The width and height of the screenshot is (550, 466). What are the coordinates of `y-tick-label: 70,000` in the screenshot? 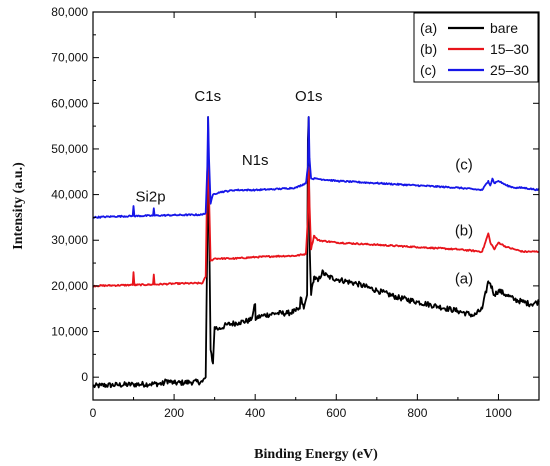 It's located at (69, 58).